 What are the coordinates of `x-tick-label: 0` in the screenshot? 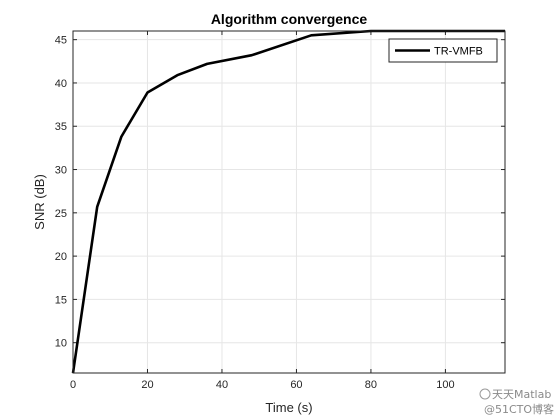 It's located at (73, 385).